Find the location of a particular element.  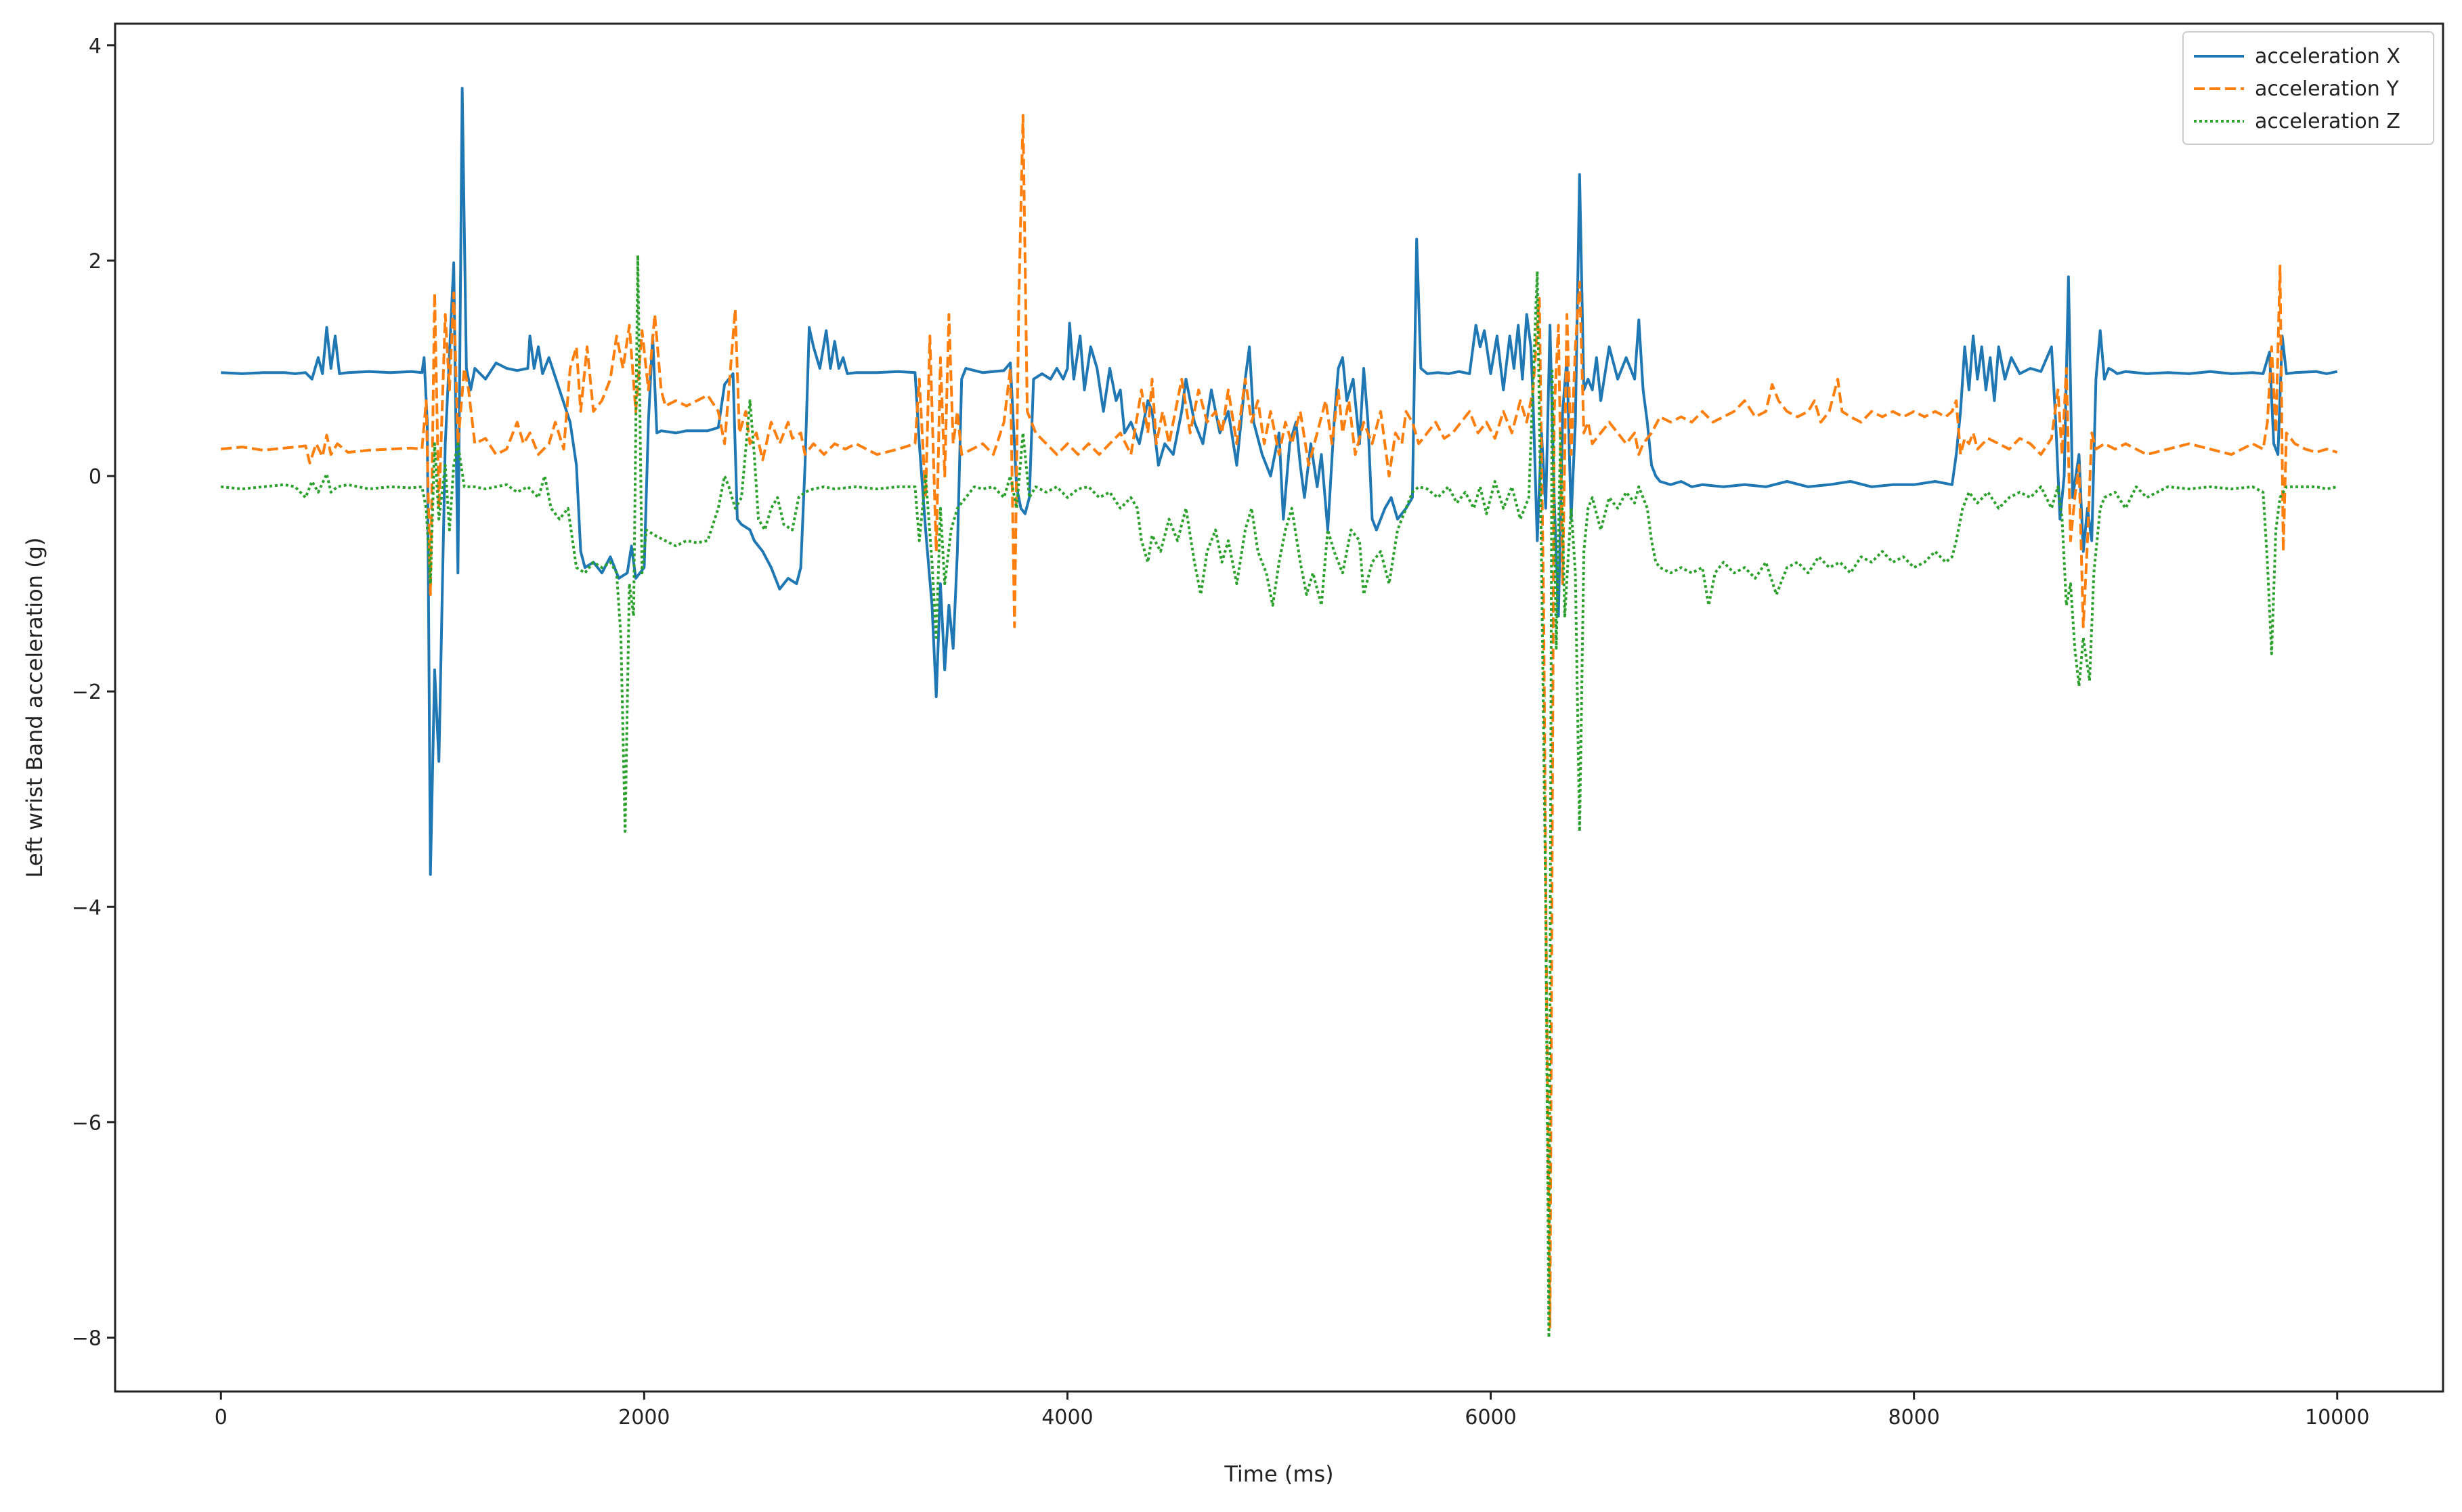

x-tick-label: 10000 is located at coordinates (2337, 1417).